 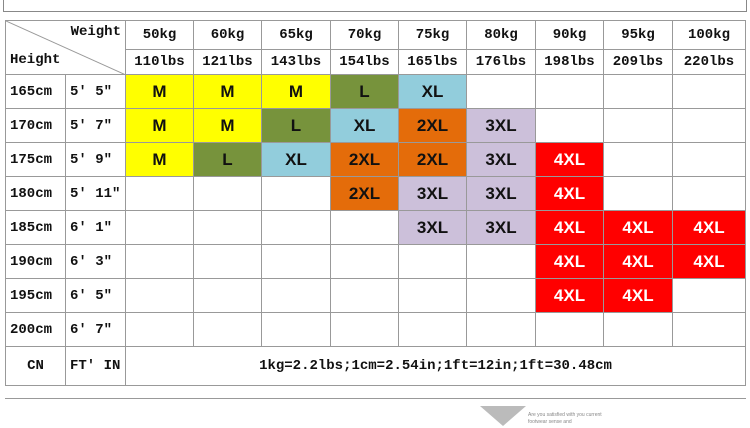 I want to click on kg-header: 50kg, so click(x=160, y=35).